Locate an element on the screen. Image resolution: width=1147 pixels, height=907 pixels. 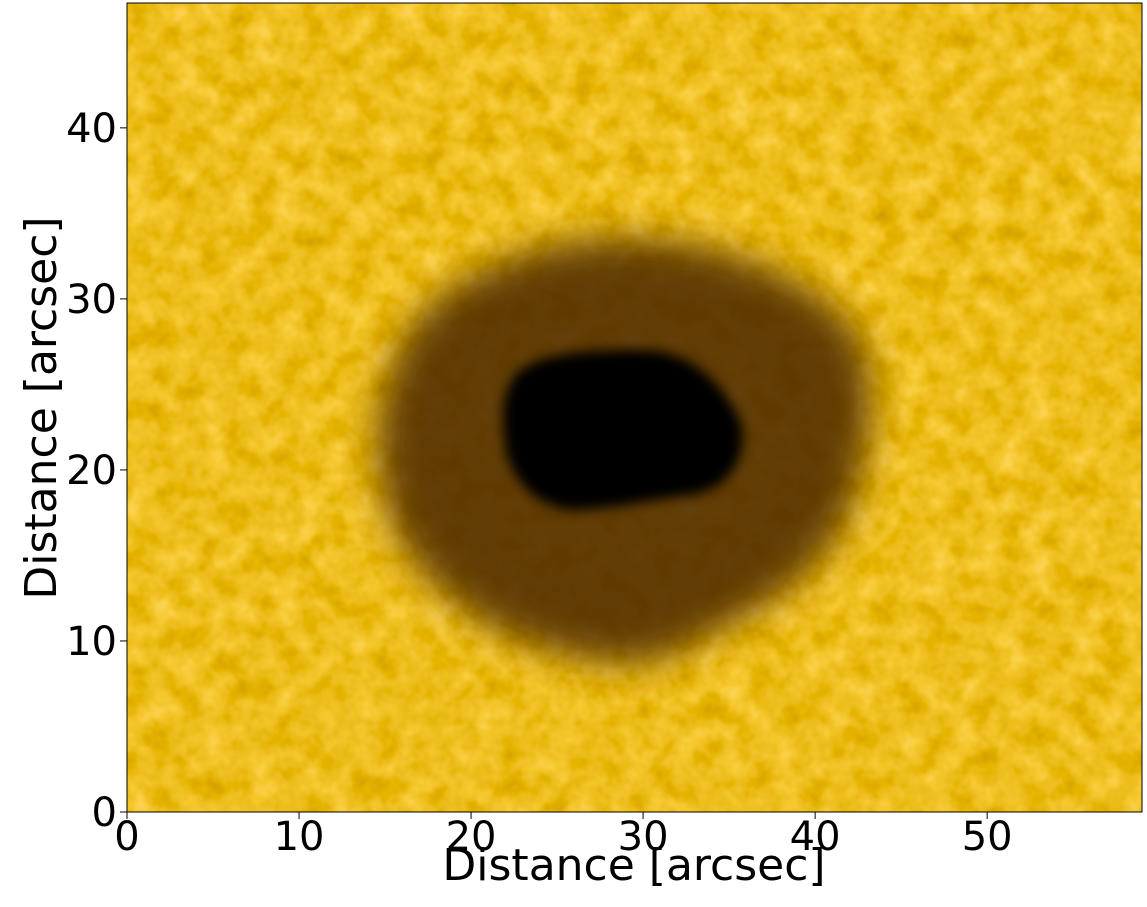
x-tick-label: 30 is located at coordinates (643, 837).